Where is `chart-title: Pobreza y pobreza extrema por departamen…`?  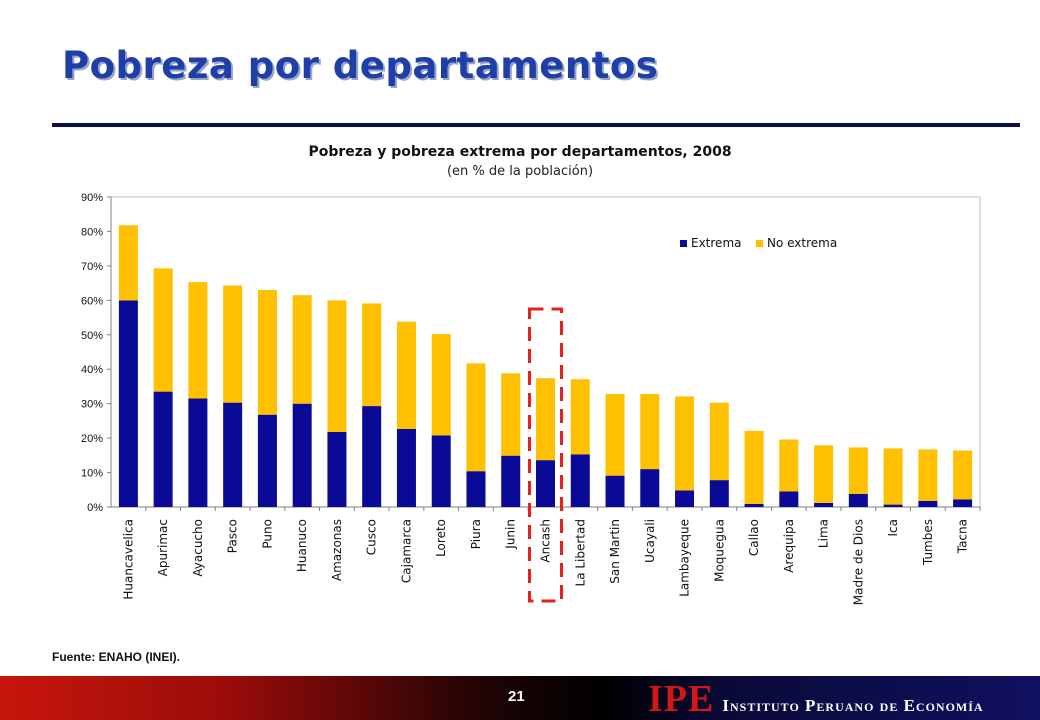 chart-title: Pobreza y pobreza extrema por departamen… is located at coordinates (520, 152).